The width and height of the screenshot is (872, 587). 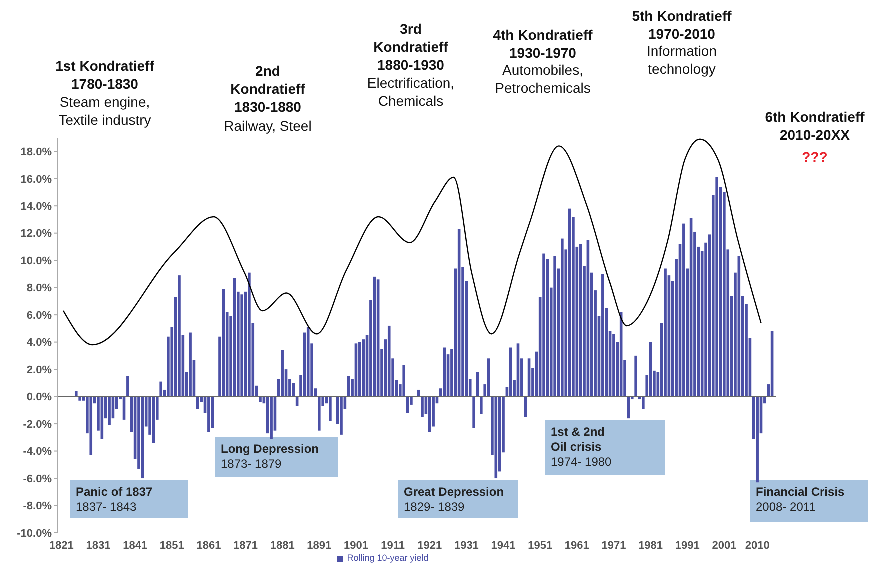 I want to click on annotation: Great Depression, so click(x=455, y=492).